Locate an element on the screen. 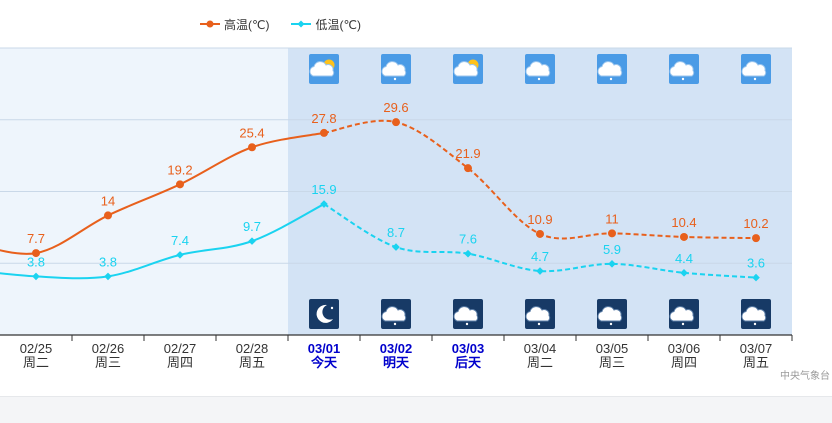 The image size is (832, 423). high-data-label: 21.9 is located at coordinates (467, 153).